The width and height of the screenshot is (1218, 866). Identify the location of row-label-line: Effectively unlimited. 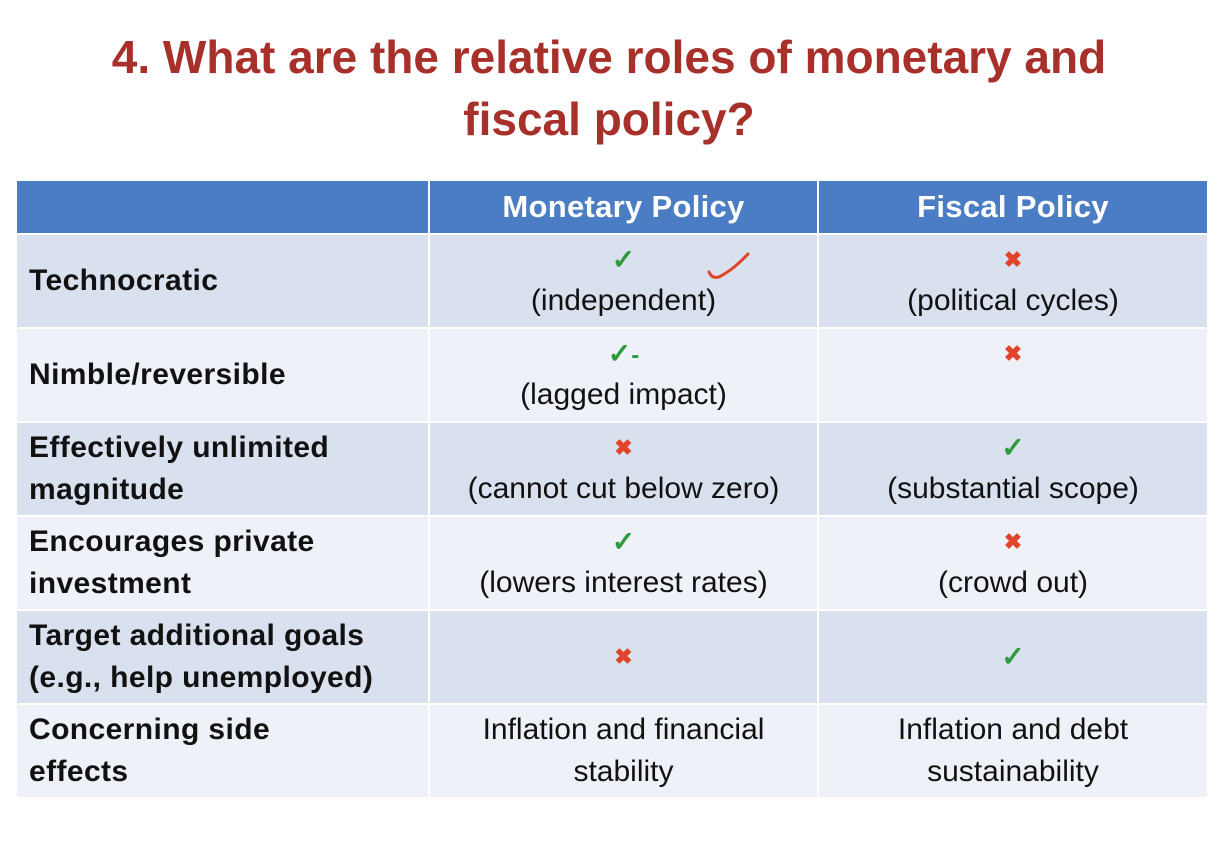
(179, 447).